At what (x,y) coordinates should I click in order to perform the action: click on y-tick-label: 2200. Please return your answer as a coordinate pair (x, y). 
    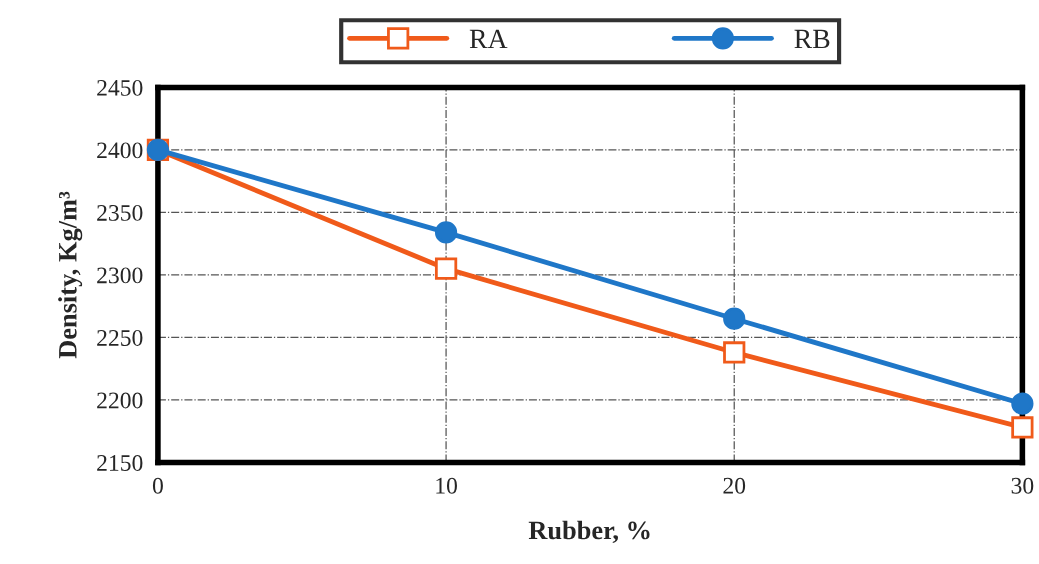
    Looking at the image, I should click on (120, 400).